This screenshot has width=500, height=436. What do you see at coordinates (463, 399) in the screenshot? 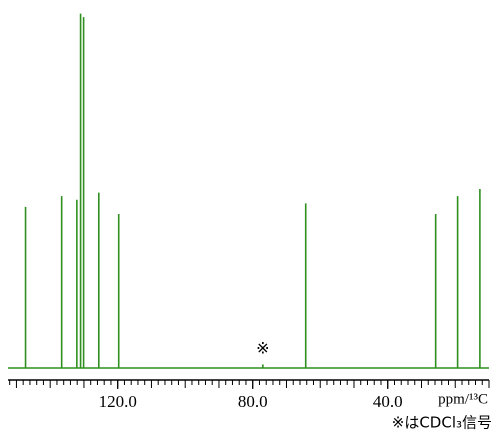
I see `x-axis-label: ppm/¹³C` at bounding box center [463, 399].